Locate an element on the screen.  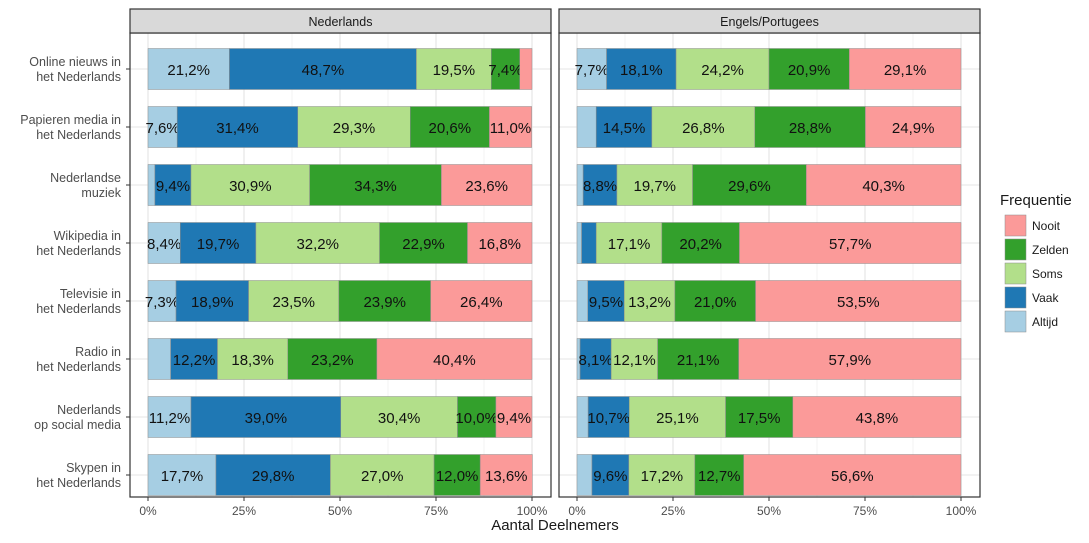
bar-value-label: 29,1% is located at coordinates (905, 70).